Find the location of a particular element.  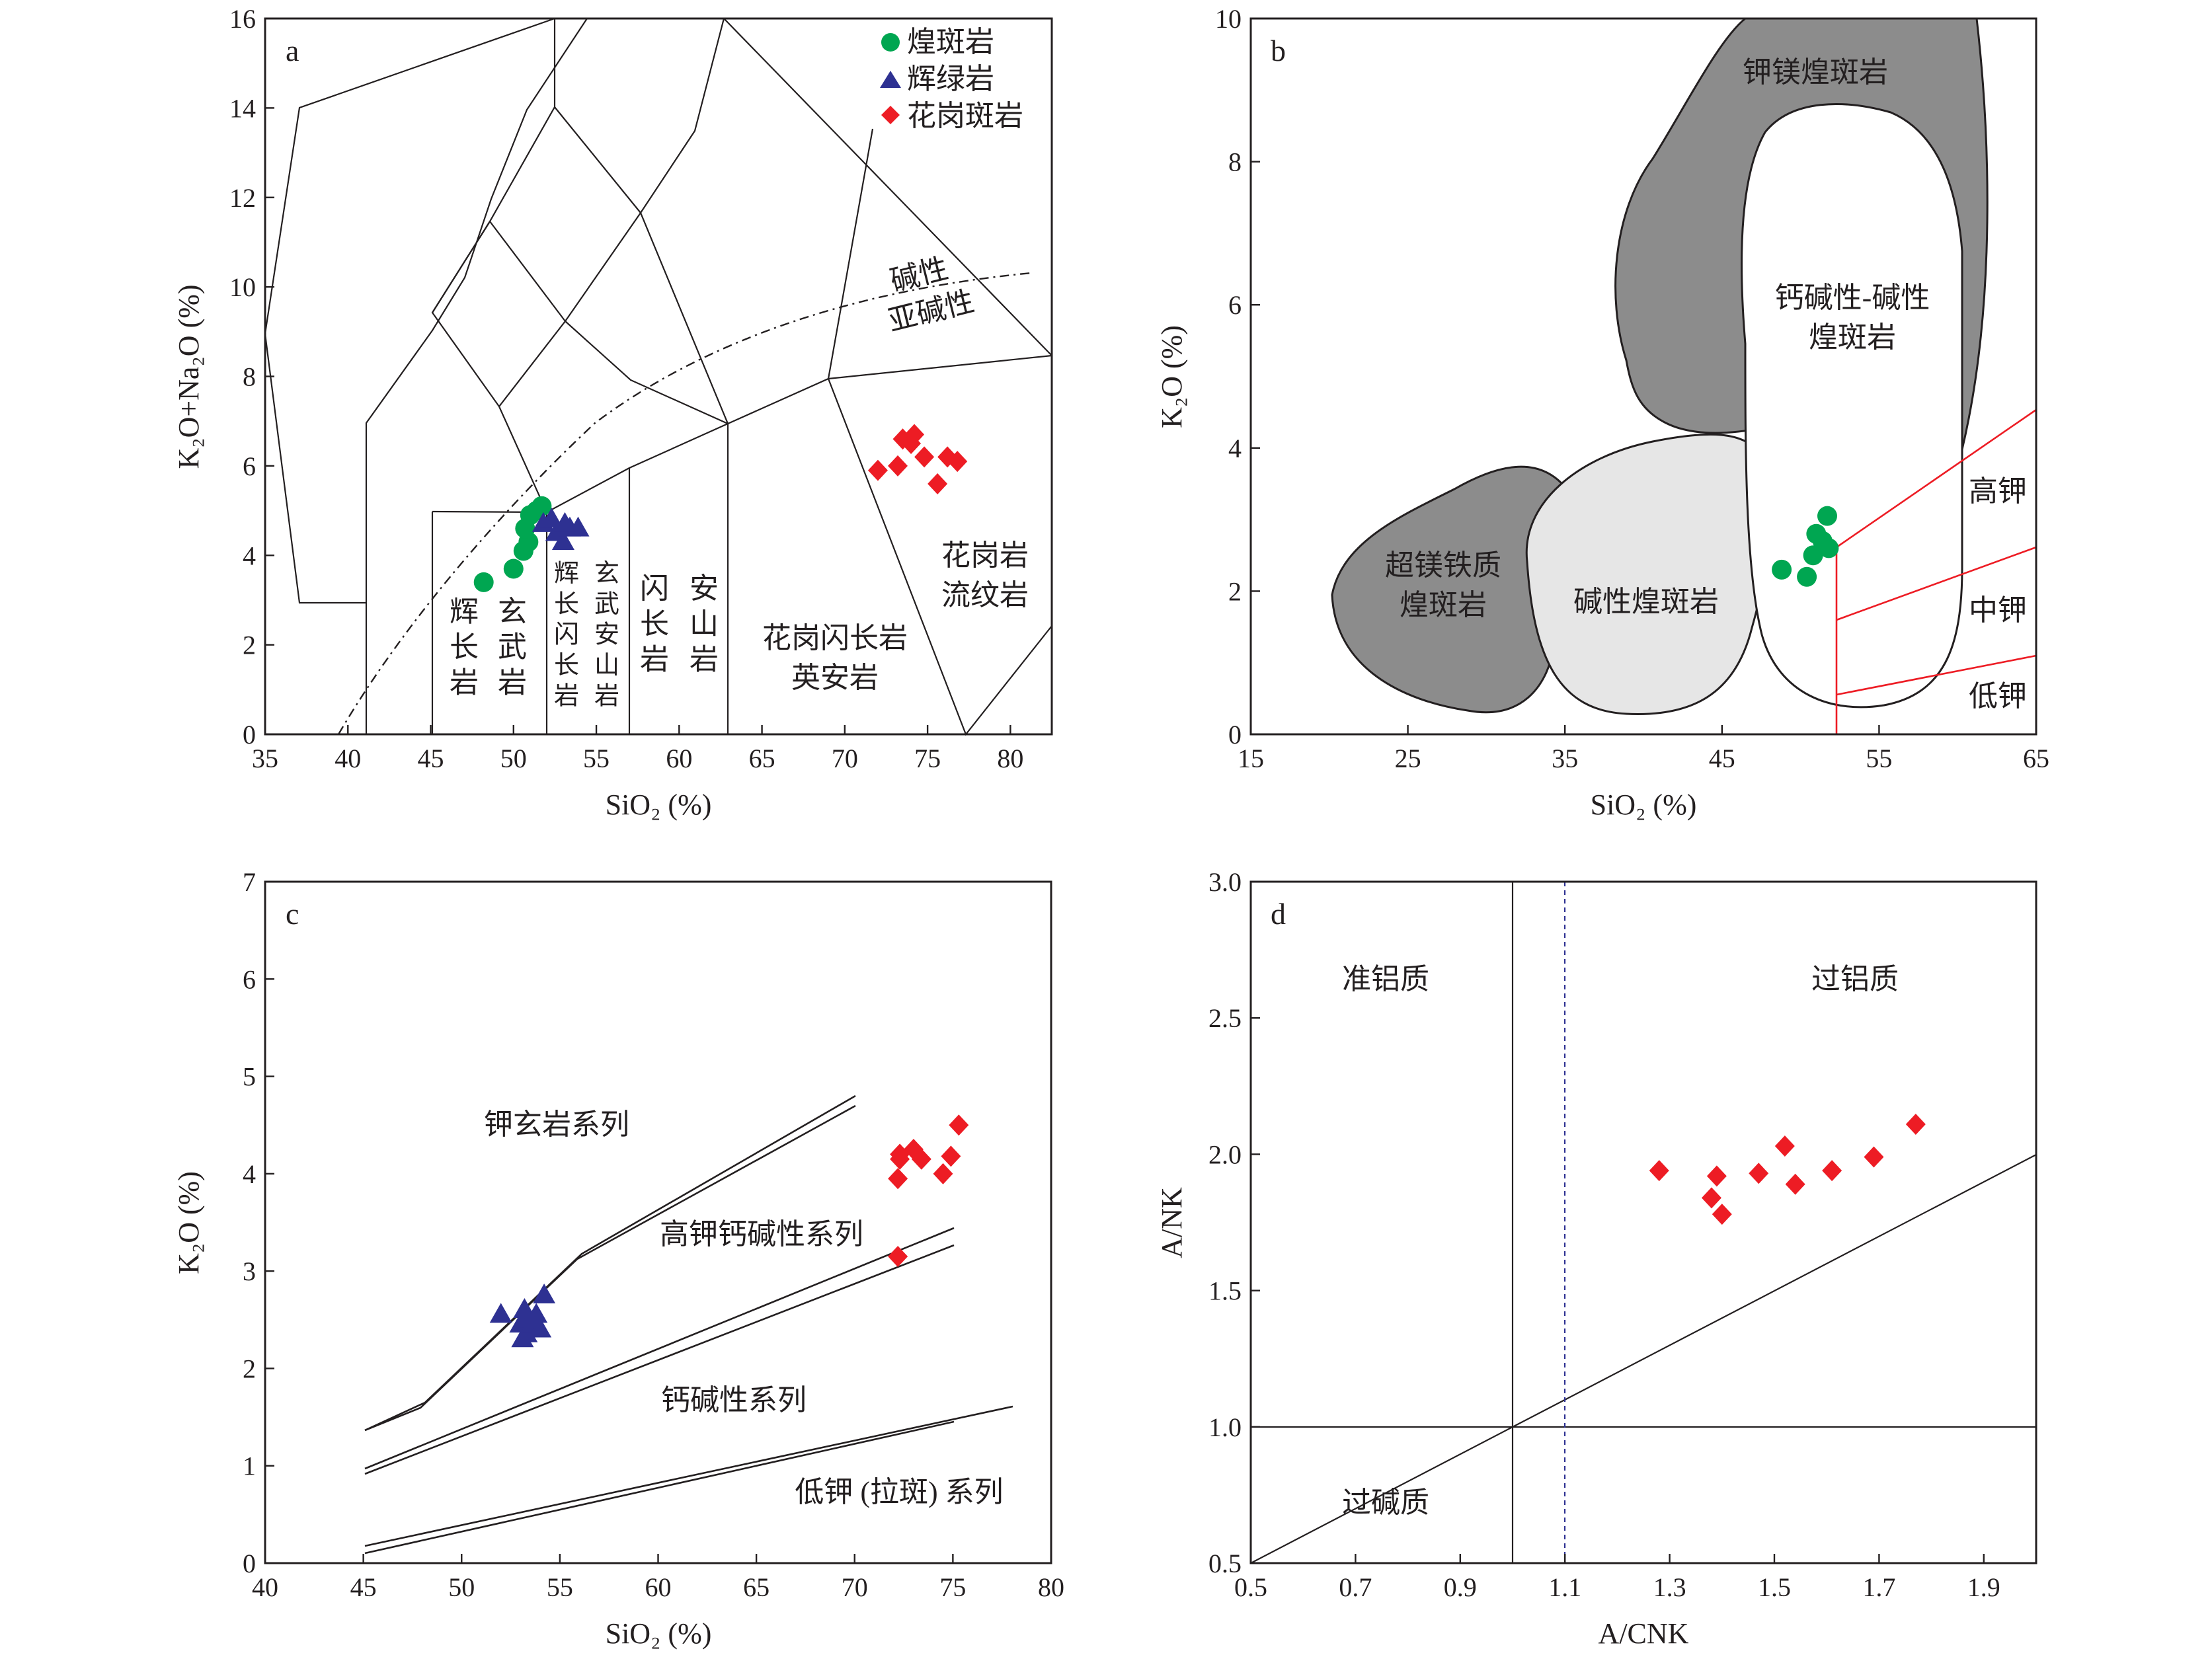

panel-a-legend: 煌斑岩 辉绿岩 花岗斑岩 is located at coordinates (951, 79).